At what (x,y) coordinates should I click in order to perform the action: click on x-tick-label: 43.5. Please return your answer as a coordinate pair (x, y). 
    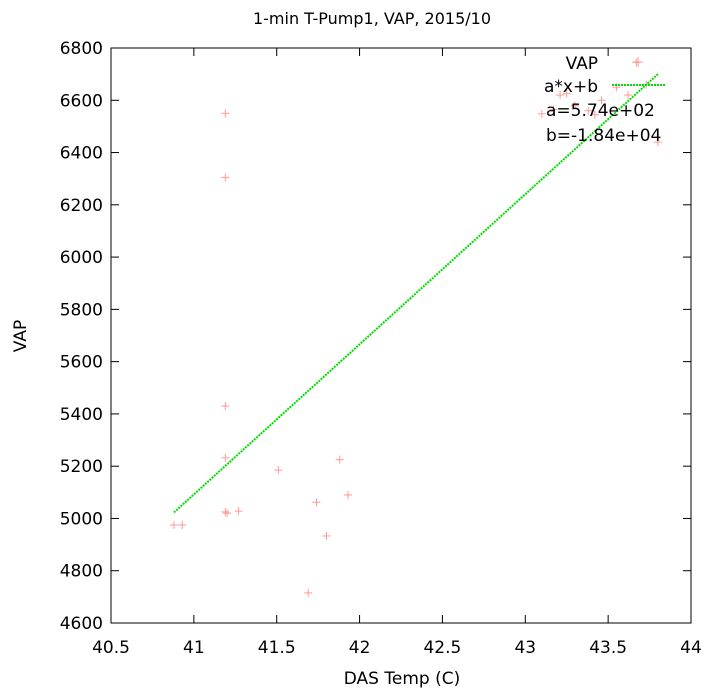
    Looking at the image, I should click on (608, 648).